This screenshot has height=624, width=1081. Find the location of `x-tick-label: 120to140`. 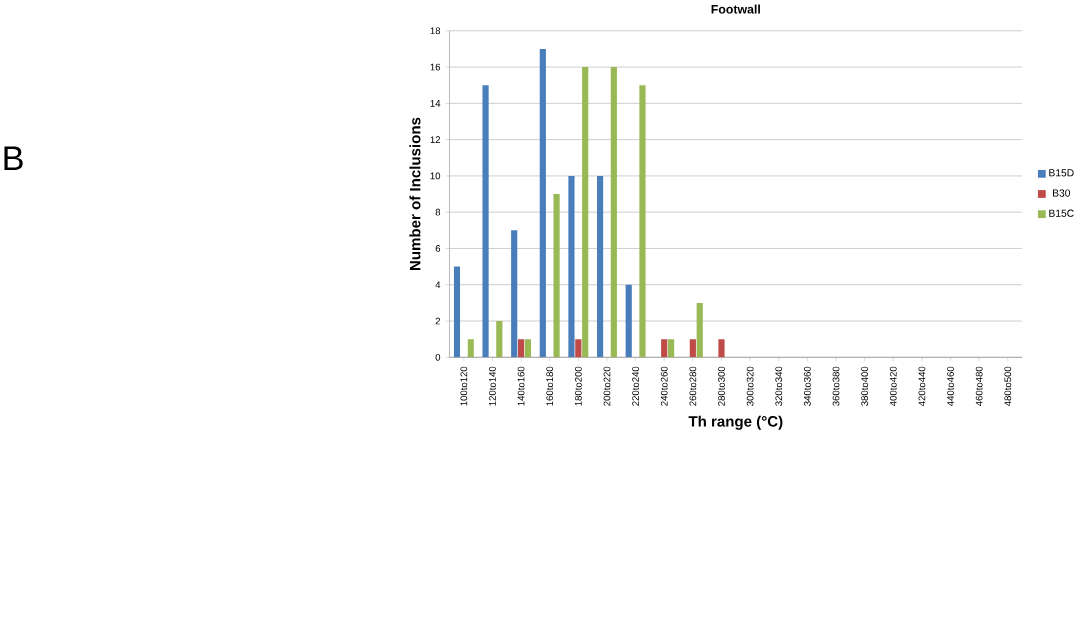

x-tick-label: 120to140 is located at coordinates (492, 386).